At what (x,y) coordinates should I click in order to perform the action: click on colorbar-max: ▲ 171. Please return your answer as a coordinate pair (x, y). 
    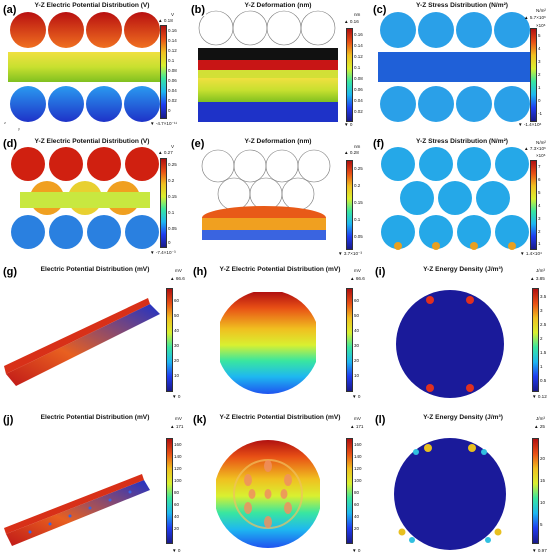
    Looking at the image, I should click on (357, 426).